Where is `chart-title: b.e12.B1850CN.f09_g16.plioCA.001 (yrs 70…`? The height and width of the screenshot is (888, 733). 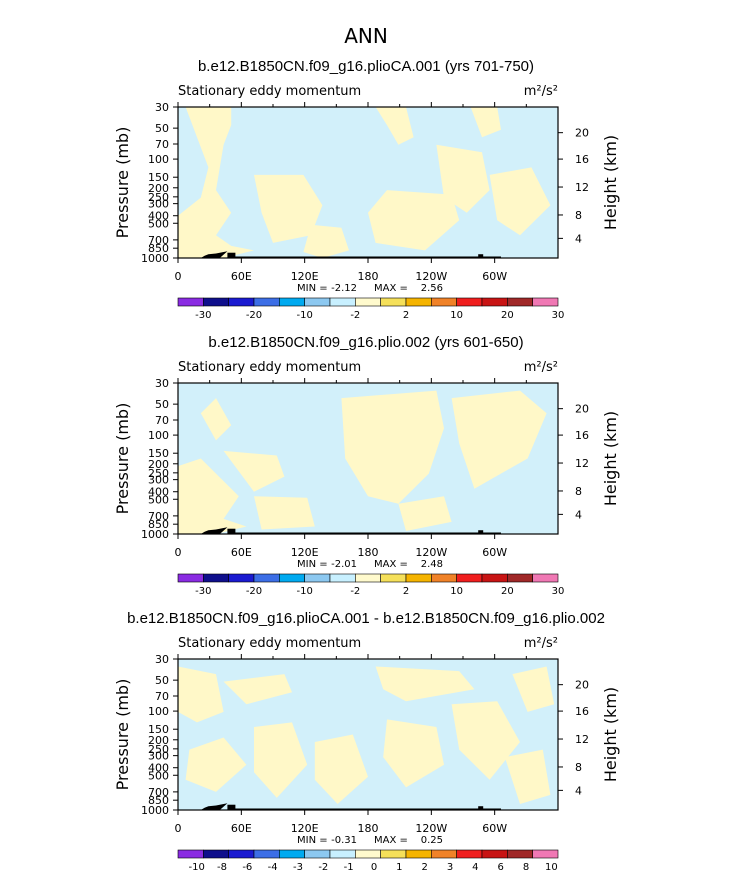
chart-title: b.e12.B1850CN.f09_g16.plioCA.001 (yrs 70… is located at coordinates (366, 66).